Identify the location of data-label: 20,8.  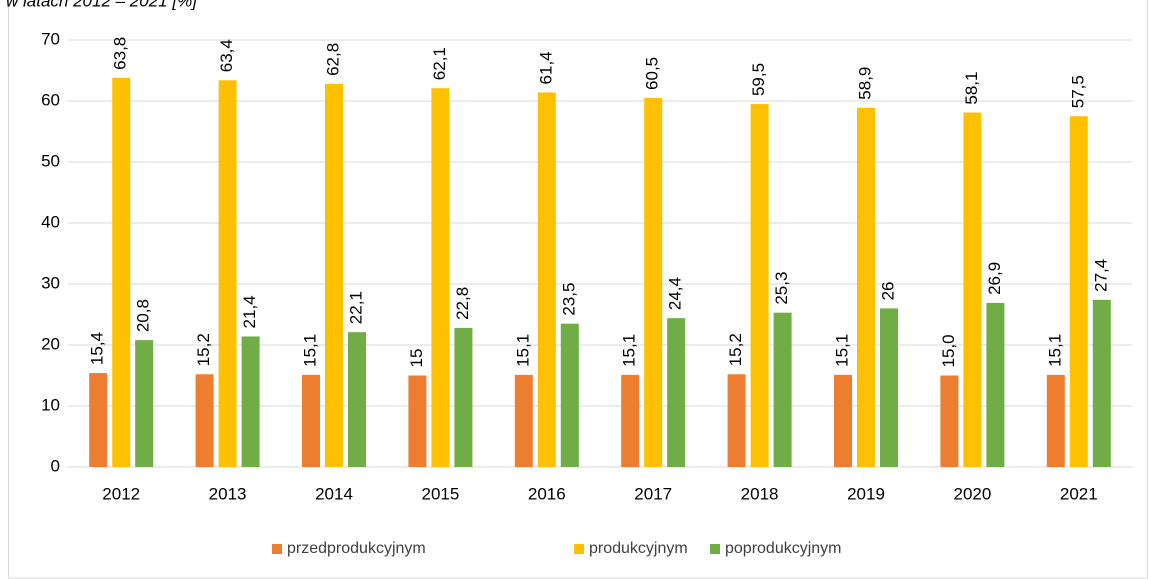
(143, 315).